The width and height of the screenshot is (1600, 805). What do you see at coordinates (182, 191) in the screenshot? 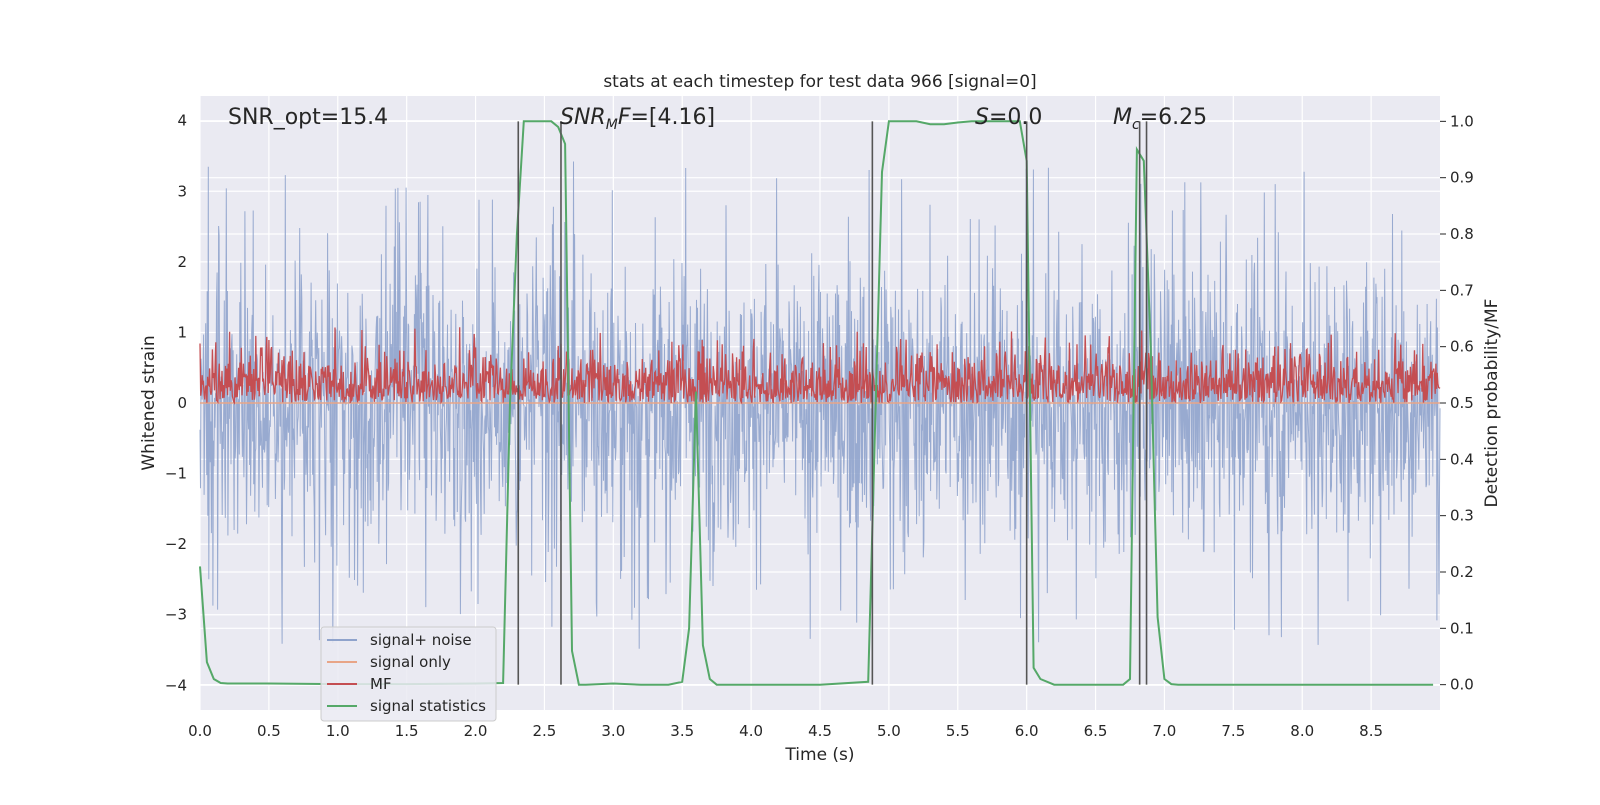
I see `y-tick-label: 3` at bounding box center [182, 191].